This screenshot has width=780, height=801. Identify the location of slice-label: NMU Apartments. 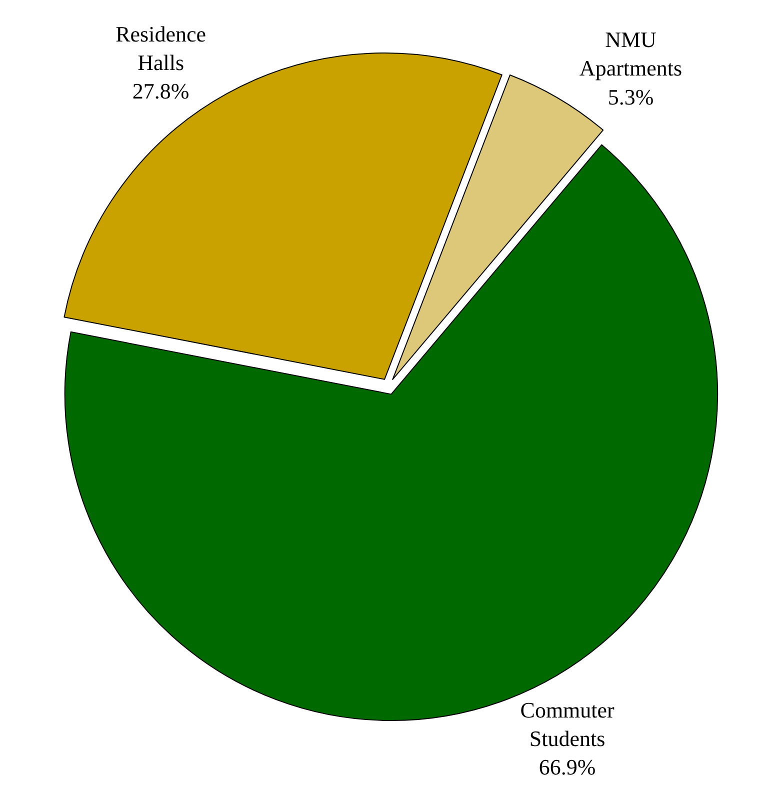
(630, 54).